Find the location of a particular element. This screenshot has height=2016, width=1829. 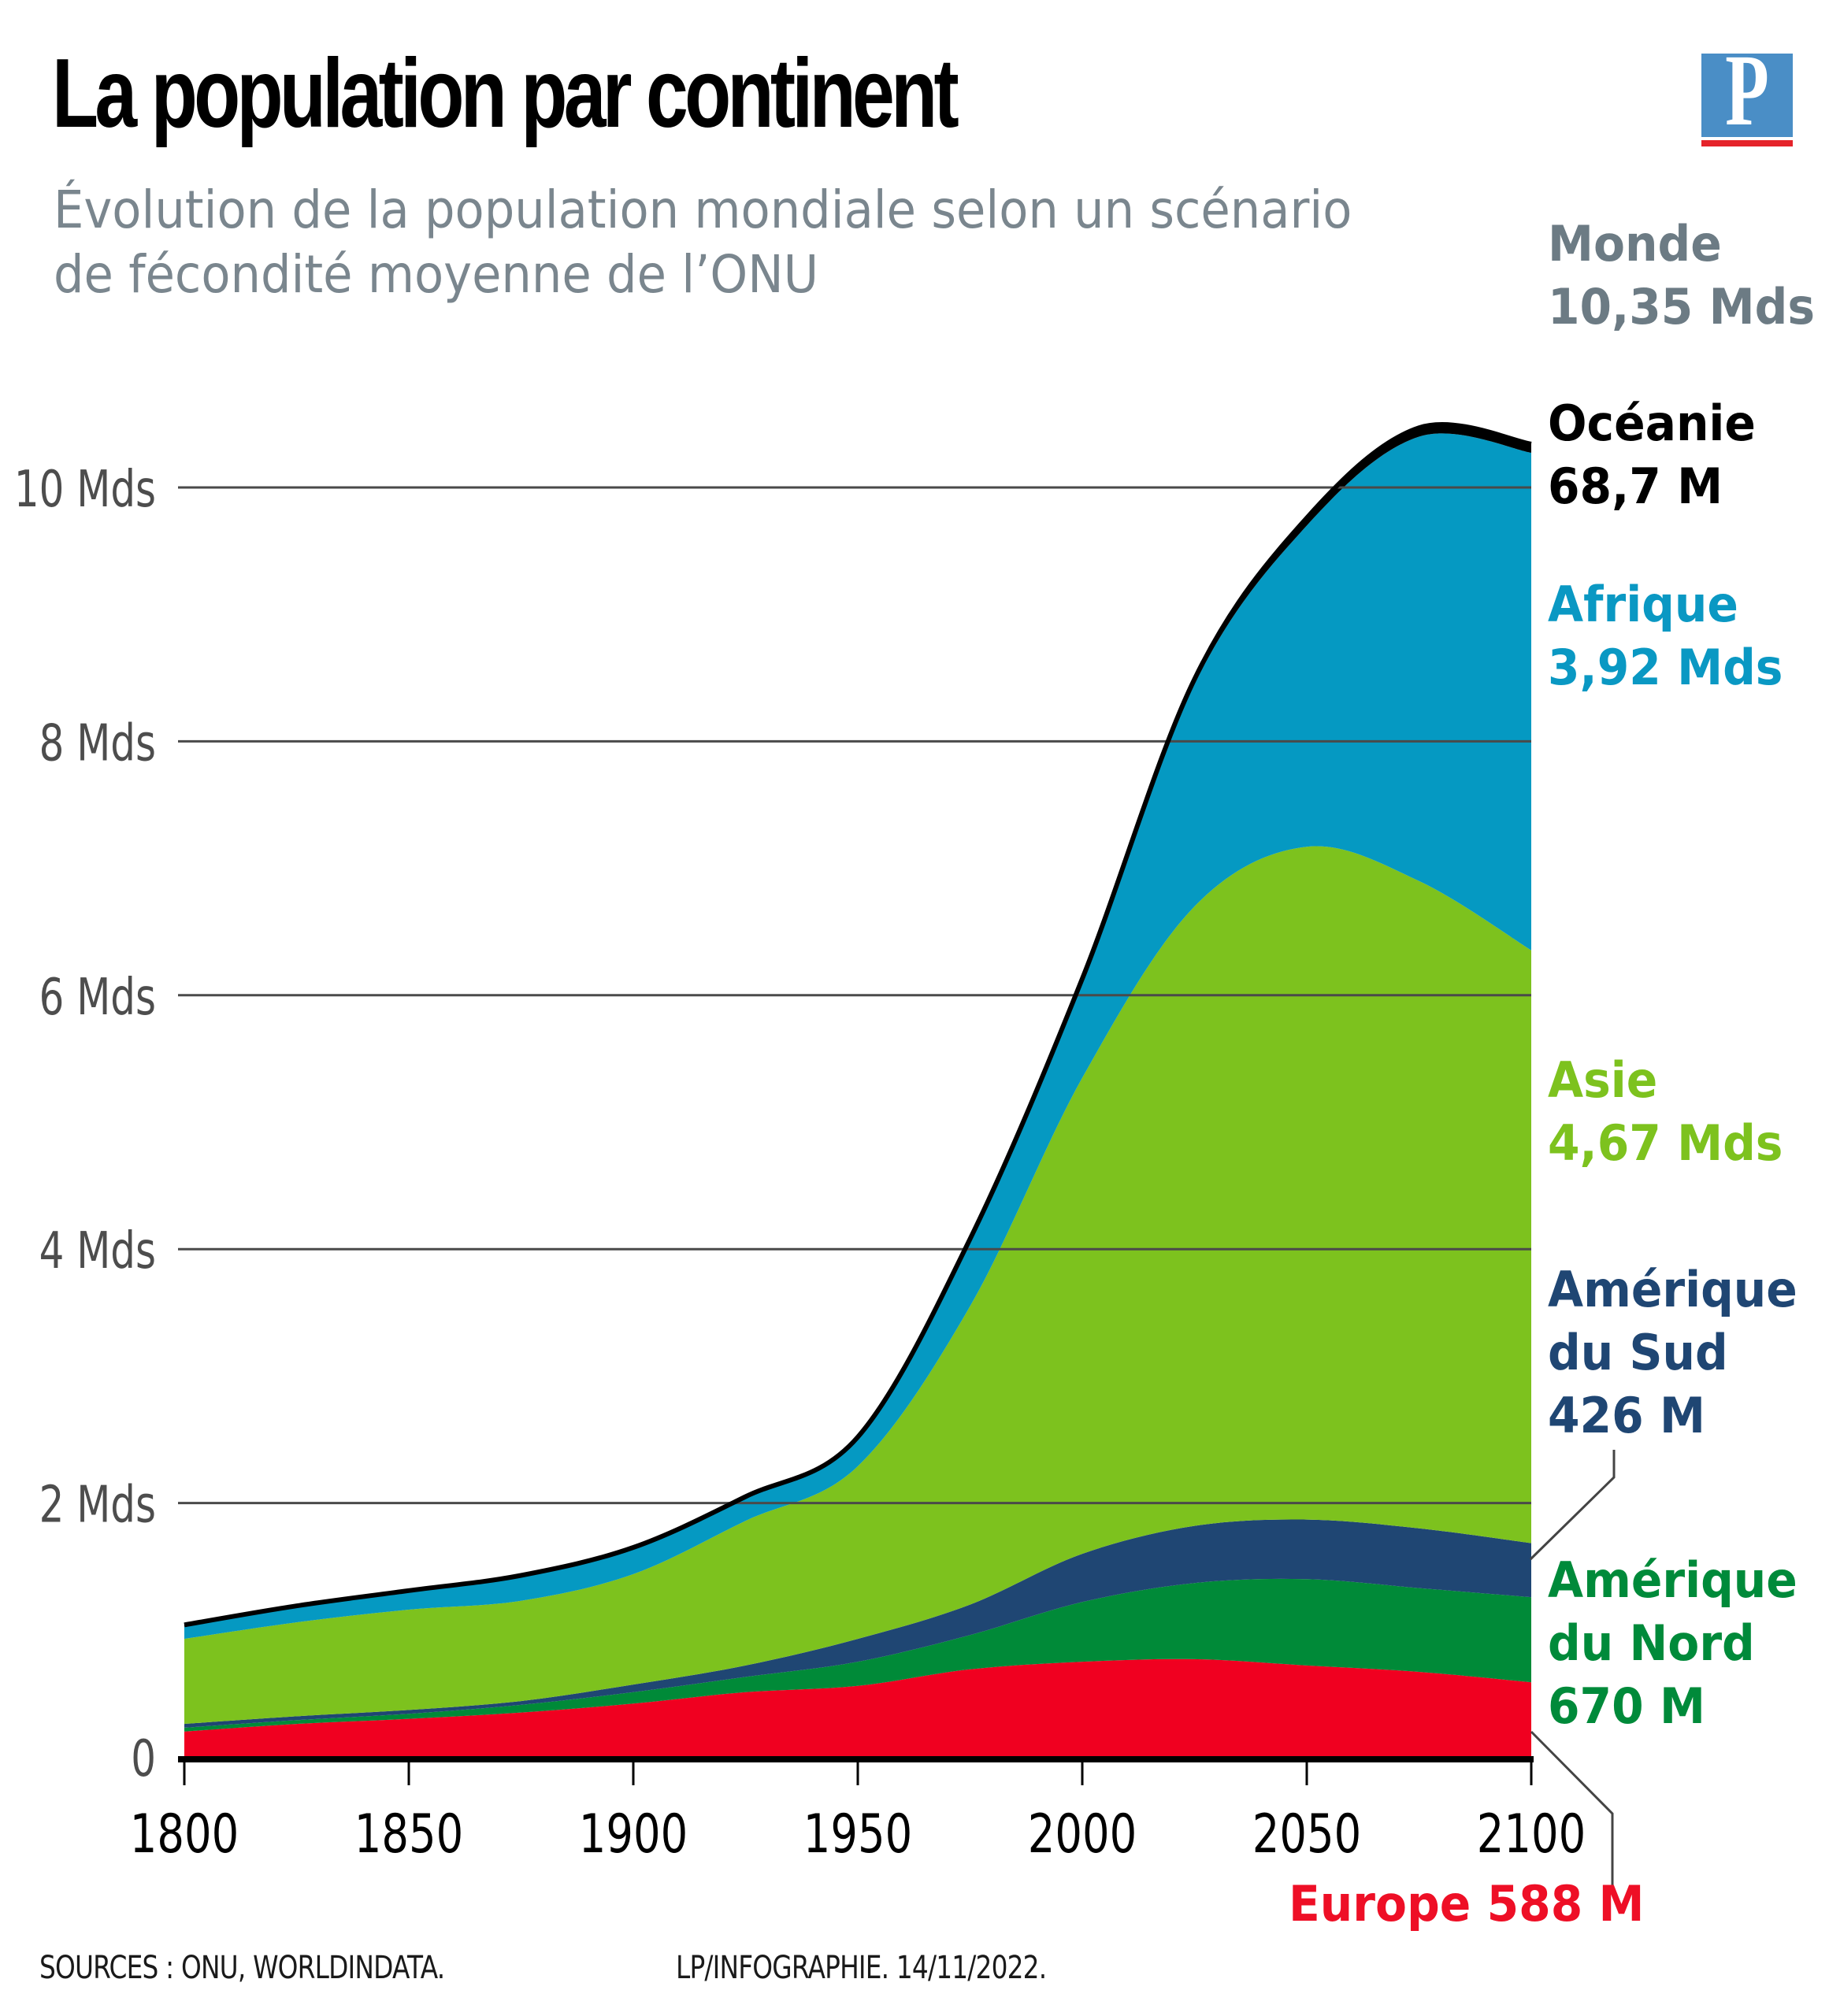

leader-line-europe is located at coordinates (1572, 1812).